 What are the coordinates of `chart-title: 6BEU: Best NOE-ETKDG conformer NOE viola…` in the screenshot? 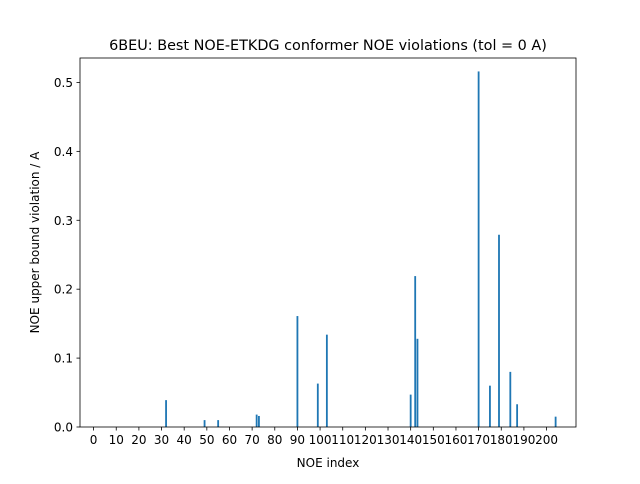 It's located at (328, 46).